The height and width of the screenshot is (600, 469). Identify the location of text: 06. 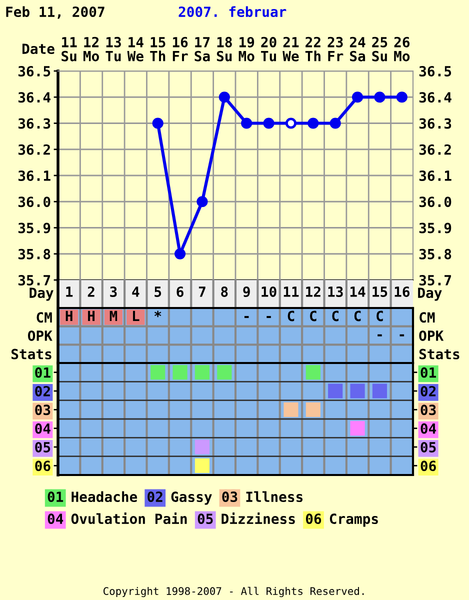
(314, 519).